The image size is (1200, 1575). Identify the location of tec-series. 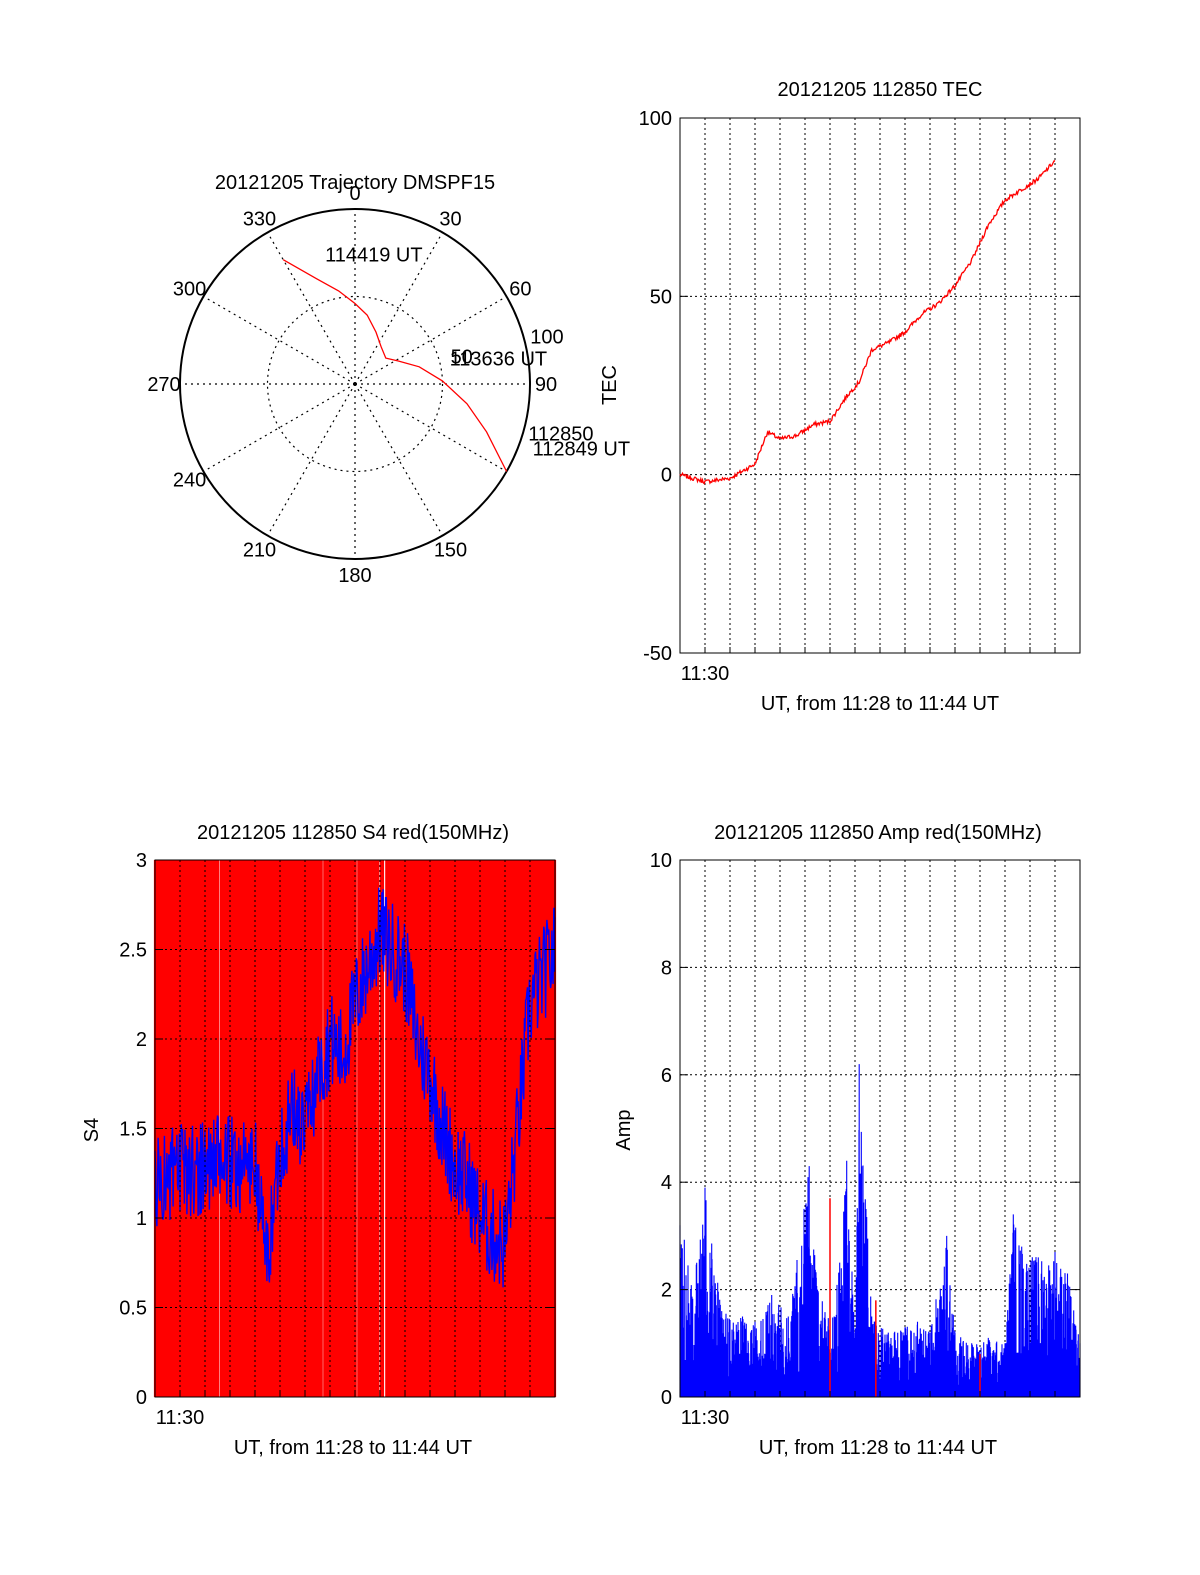
(867, 322).